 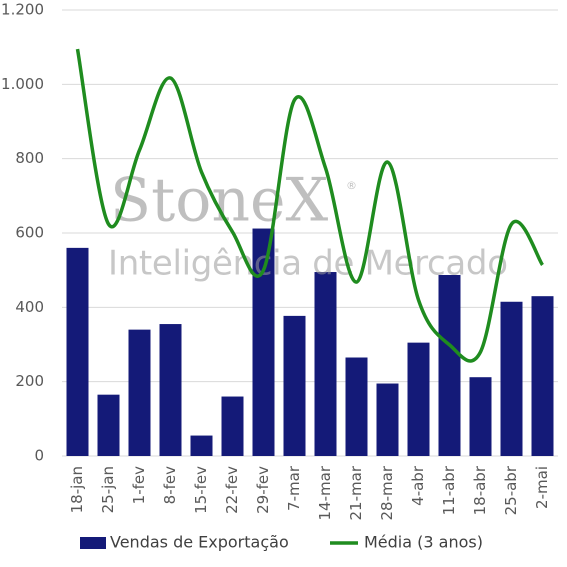 What do you see at coordinates (542, 487) in the screenshot?
I see `x-tick-label: 2-mai` at bounding box center [542, 487].